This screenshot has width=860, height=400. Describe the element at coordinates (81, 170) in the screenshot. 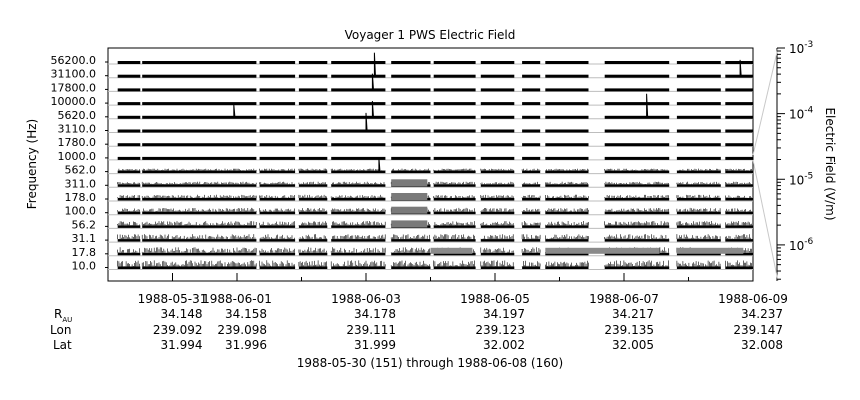

I see `y-tick-label: 562.0` at that location.